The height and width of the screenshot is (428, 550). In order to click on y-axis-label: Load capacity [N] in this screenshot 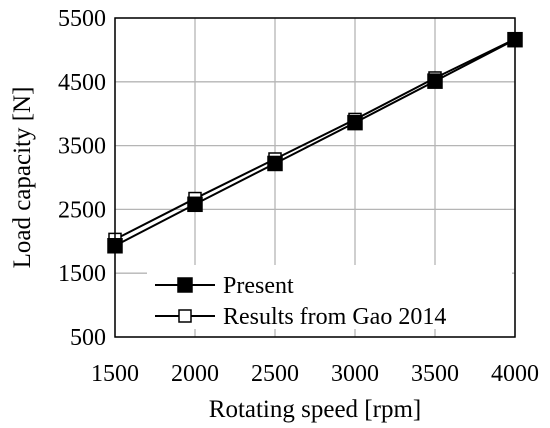, I will do `click(22, 178)`.